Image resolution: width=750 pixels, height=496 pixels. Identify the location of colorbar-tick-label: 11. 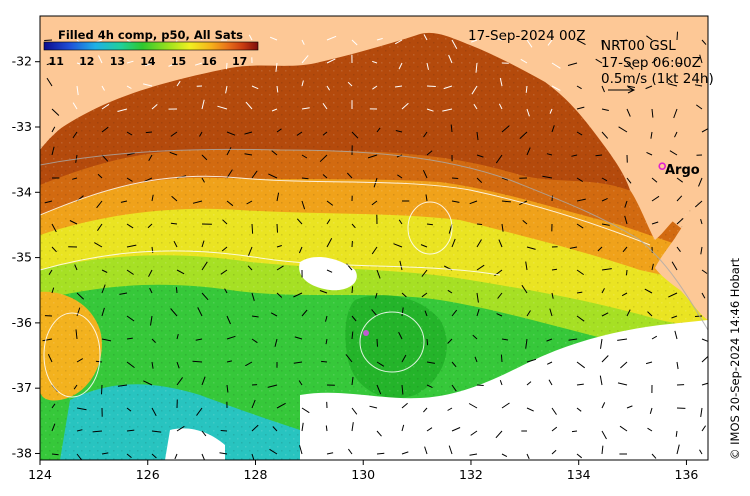
(56, 61).